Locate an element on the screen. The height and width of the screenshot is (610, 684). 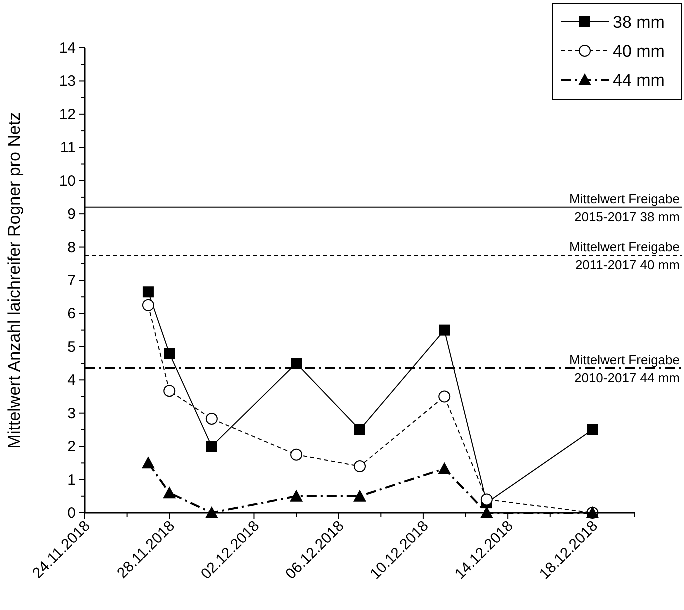
y-tick-label: 4 is located at coordinates (72, 381).